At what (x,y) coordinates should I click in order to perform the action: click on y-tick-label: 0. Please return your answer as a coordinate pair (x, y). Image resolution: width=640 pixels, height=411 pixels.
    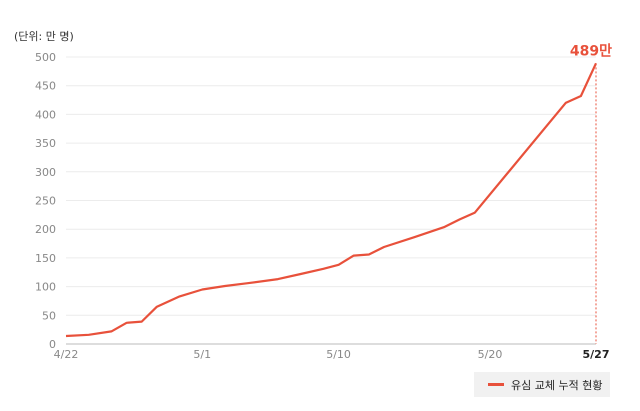
    Looking at the image, I should click on (52, 344).